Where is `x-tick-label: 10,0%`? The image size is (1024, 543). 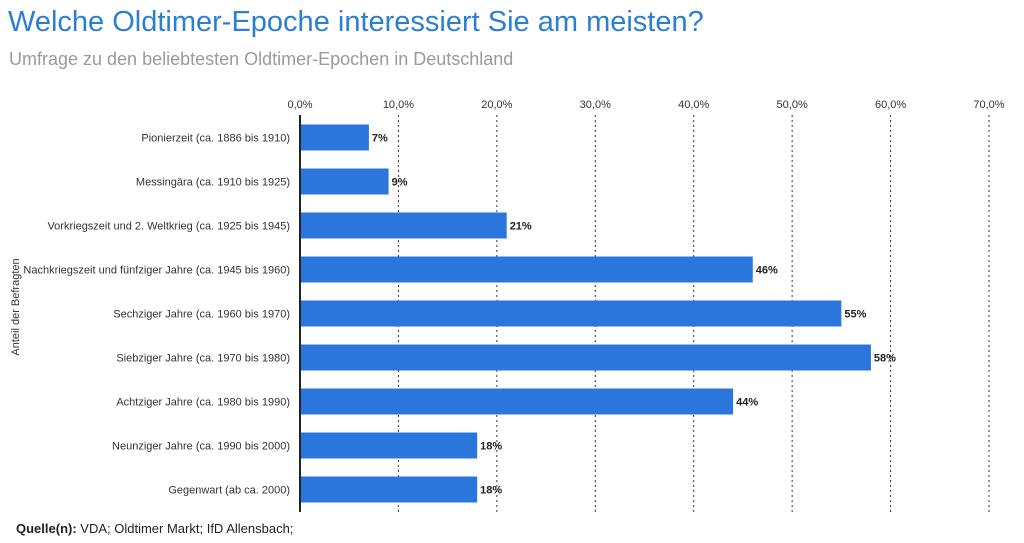
x-tick-label: 10,0% is located at coordinates (398, 105).